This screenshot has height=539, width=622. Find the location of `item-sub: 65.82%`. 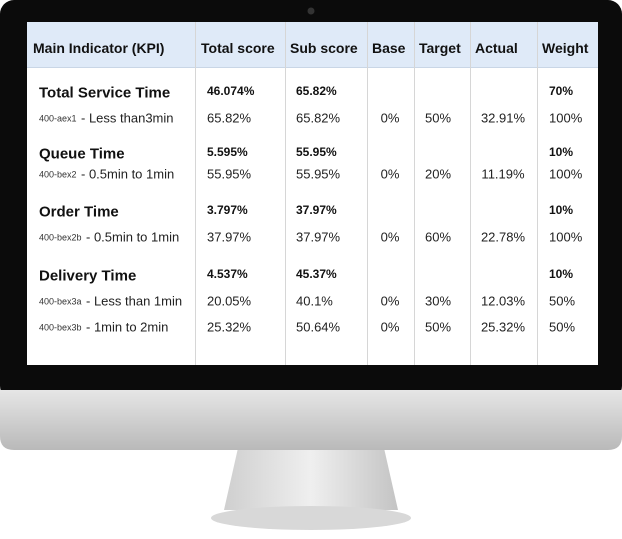

item-sub: 65.82% is located at coordinates (318, 118).